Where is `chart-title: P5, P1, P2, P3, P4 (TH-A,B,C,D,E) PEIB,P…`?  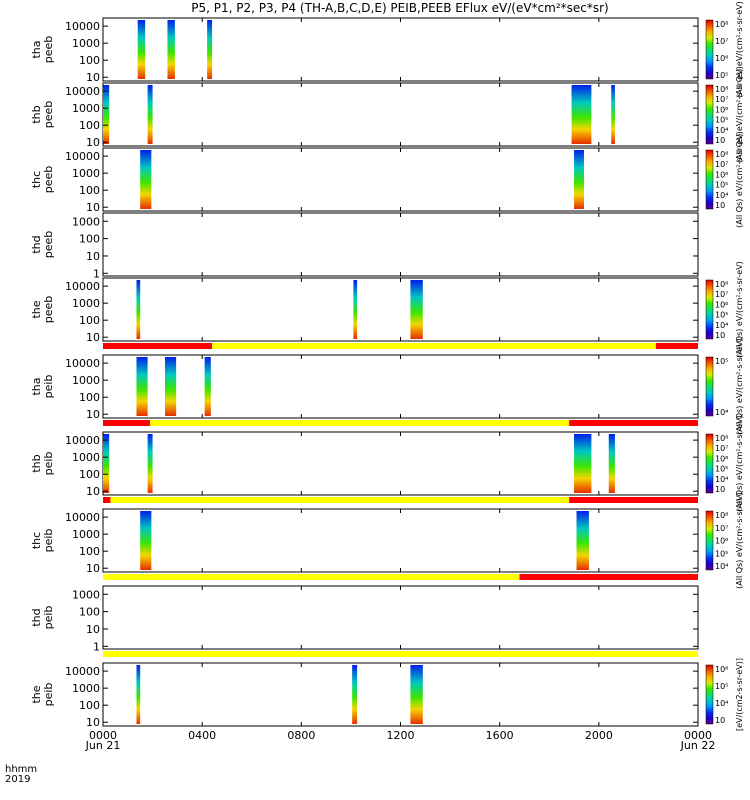 chart-title: P5, P1, P2, P3, P4 (TH-A,B,C,D,E) PEIB,P… is located at coordinates (399, 8).